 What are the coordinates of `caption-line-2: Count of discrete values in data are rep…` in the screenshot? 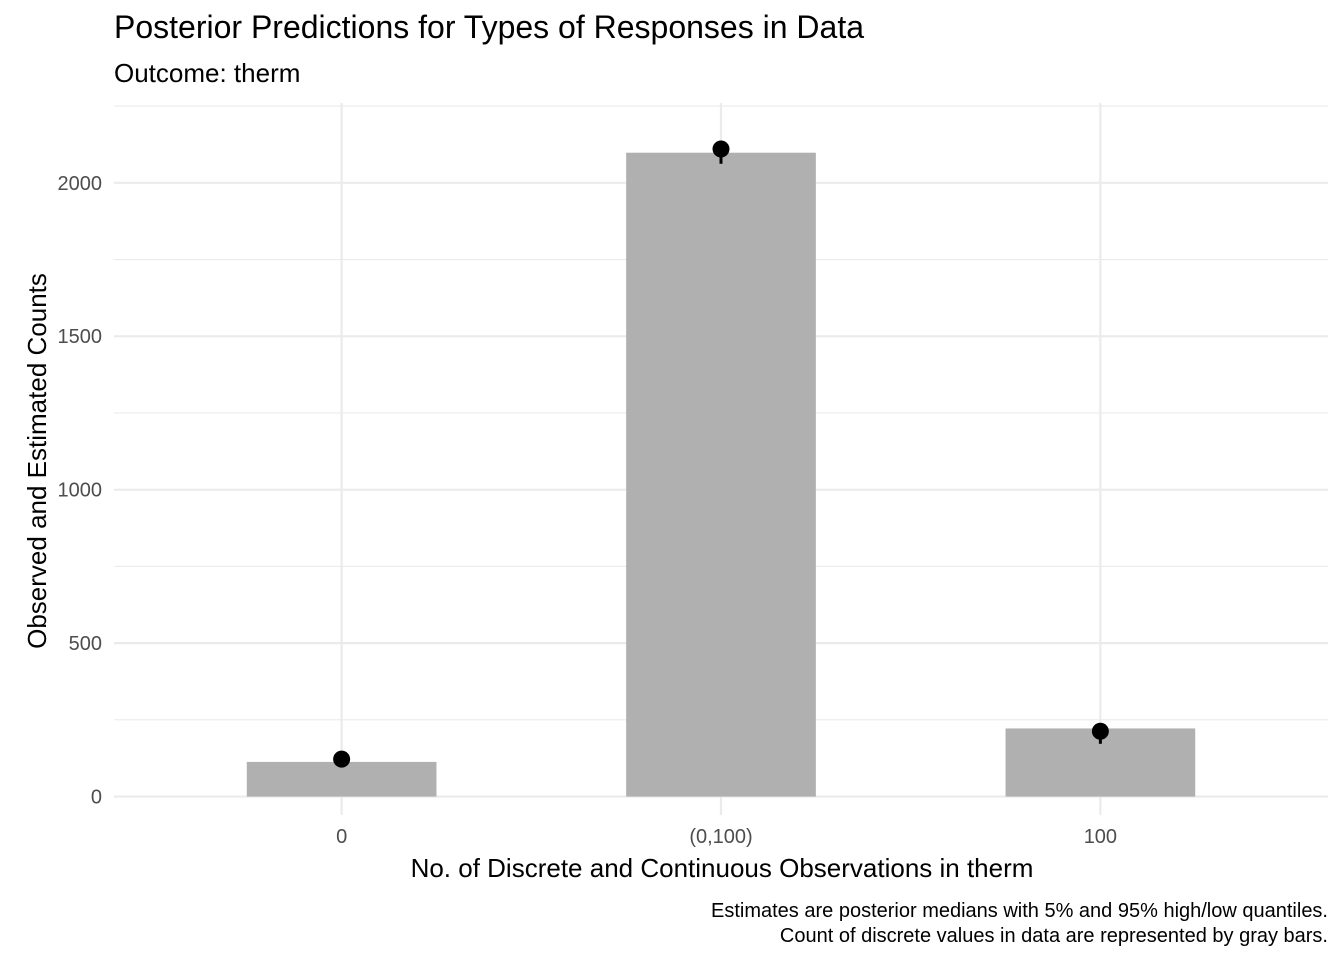 It's located at (1054, 936).